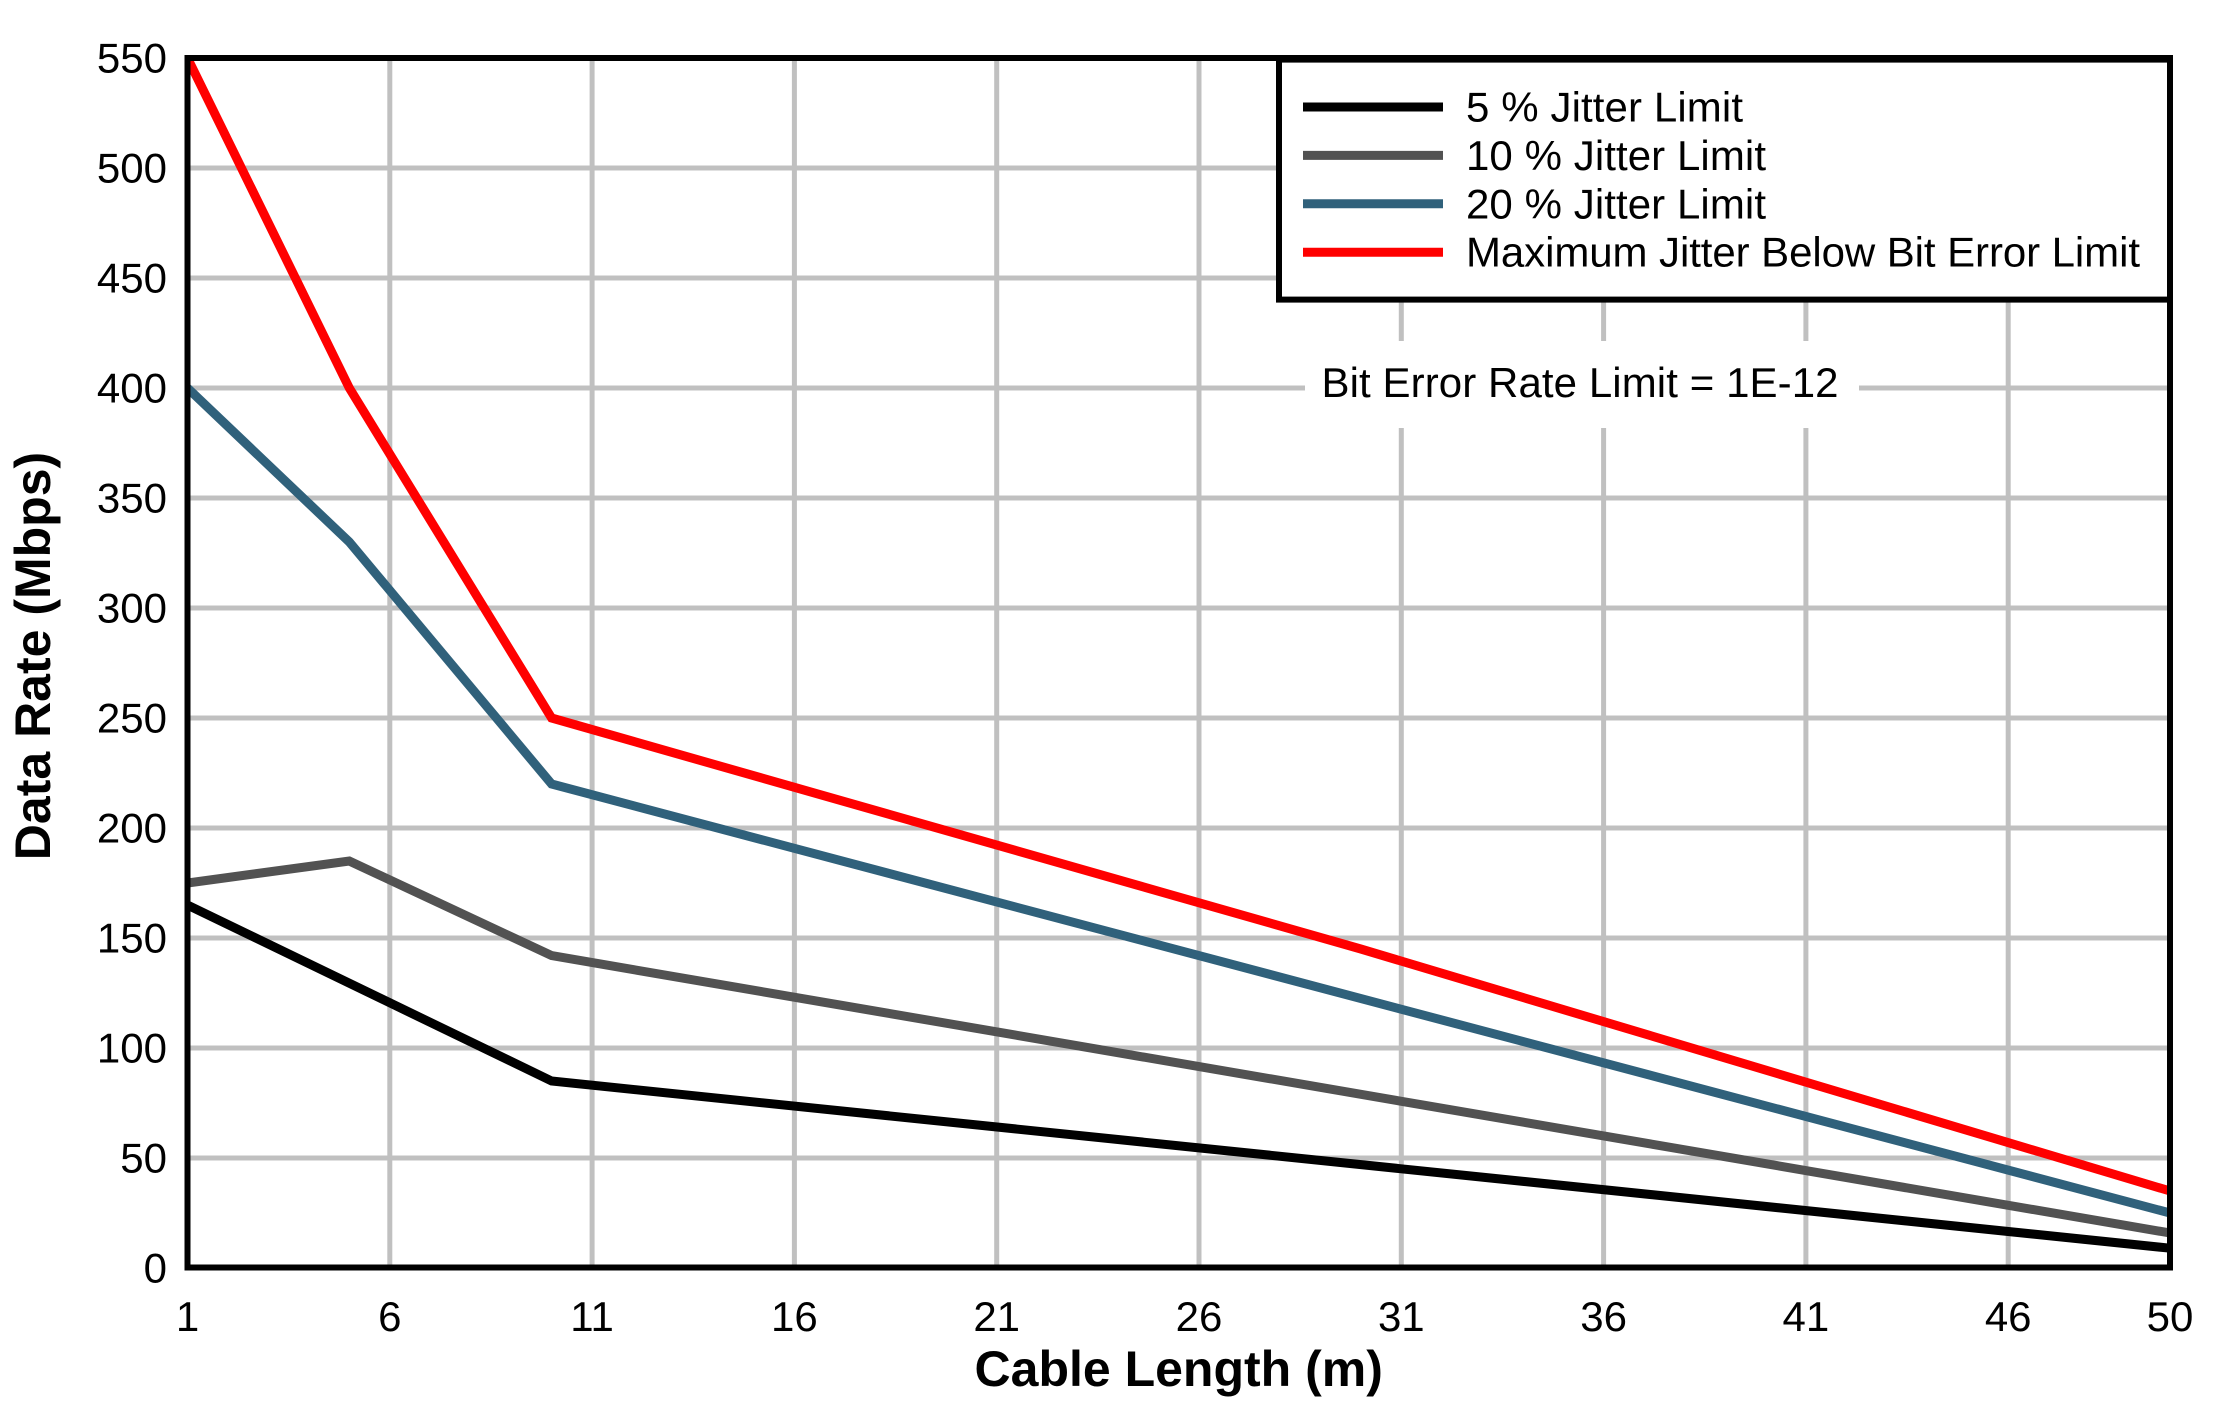 The image size is (2223, 1410). What do you see at coordinates (132, 828) in the screenshot?
I see `svg-text: 200` at bounding box center [132, 828].